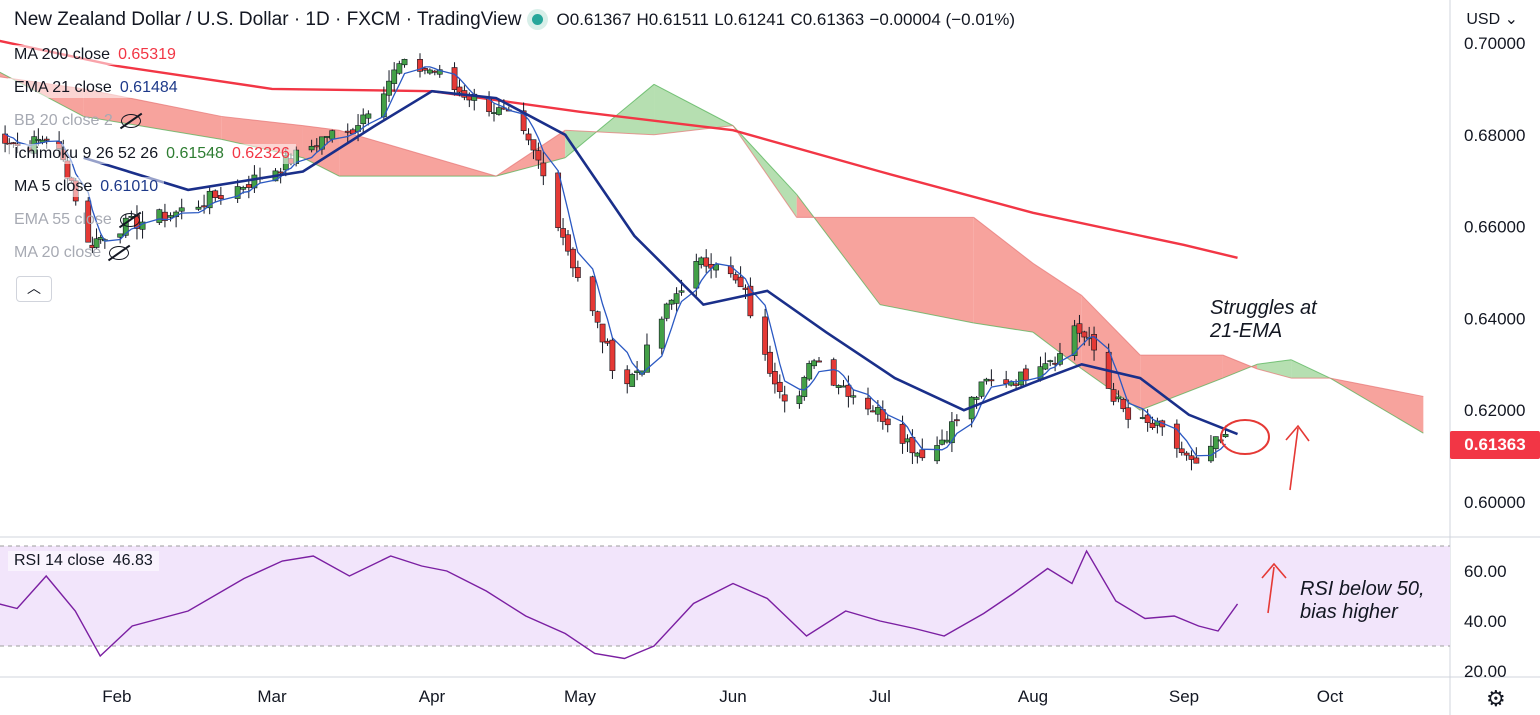  Describe the element at coordinates (77, 121) in the screenshot. I see `indicator-legend-bb-20-close-2: BB 20 close 2` at that location.